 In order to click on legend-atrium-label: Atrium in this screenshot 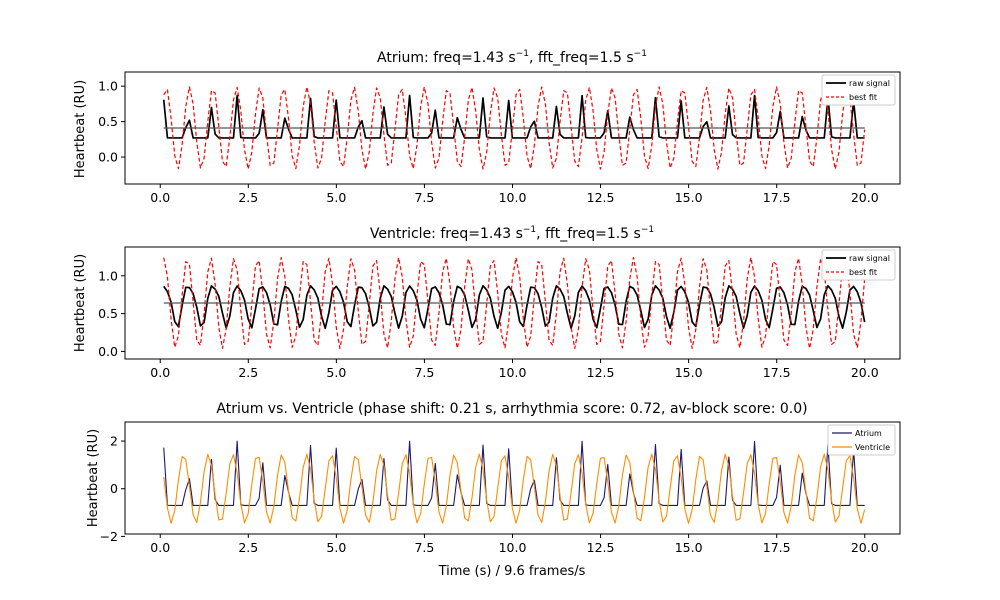, I will do `click(868, 433)`.